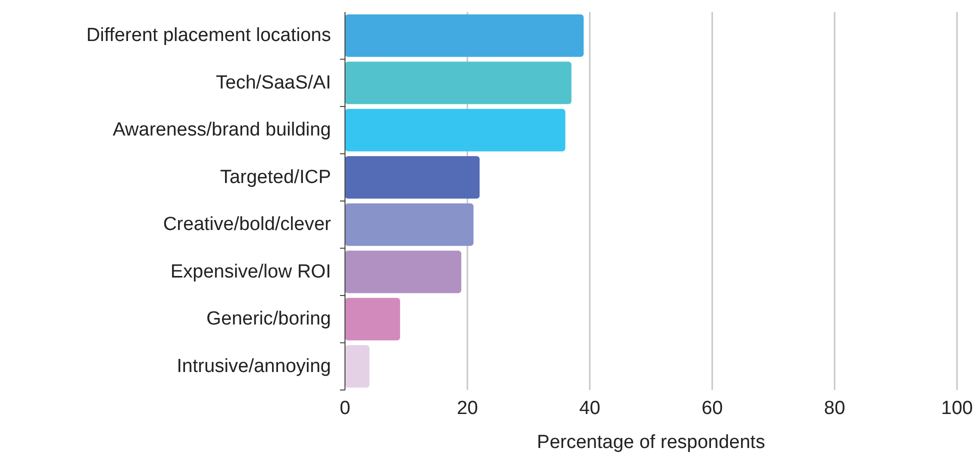 The width and height of the screenshot is (976, 454). I want to click on y-tick-label: Expensive/low ROI, so click(250, 271).